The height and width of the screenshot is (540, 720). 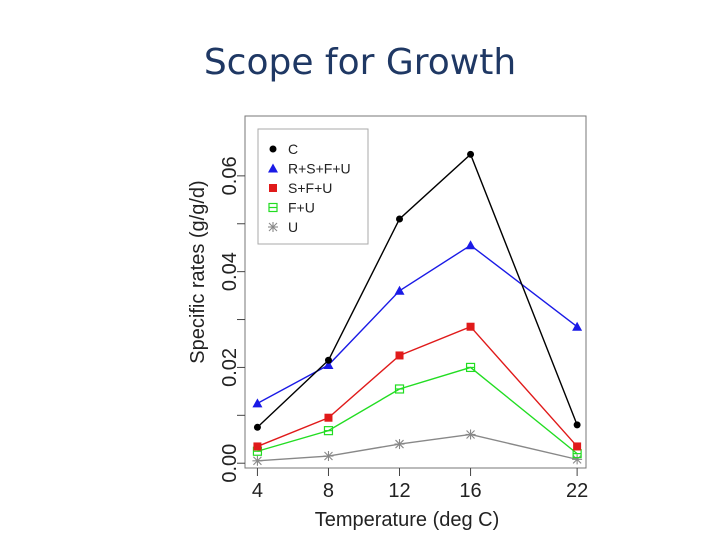 What do you see at coordinates (470, 491) in the screenshot?
I see `x-tick-label: 16` at bounding box center [470, 491].